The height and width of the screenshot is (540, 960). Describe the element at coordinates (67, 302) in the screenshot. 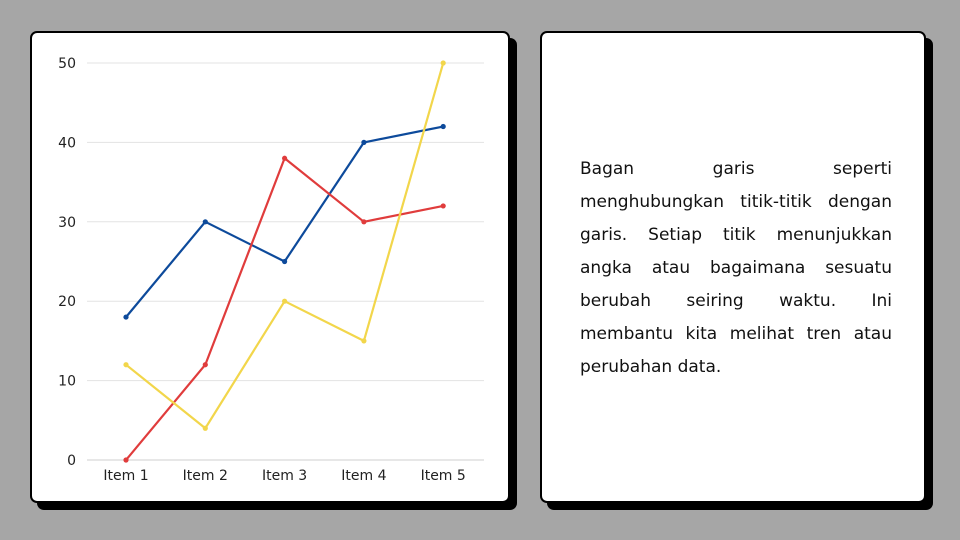

I see `y-tick-label: 20` at that location.